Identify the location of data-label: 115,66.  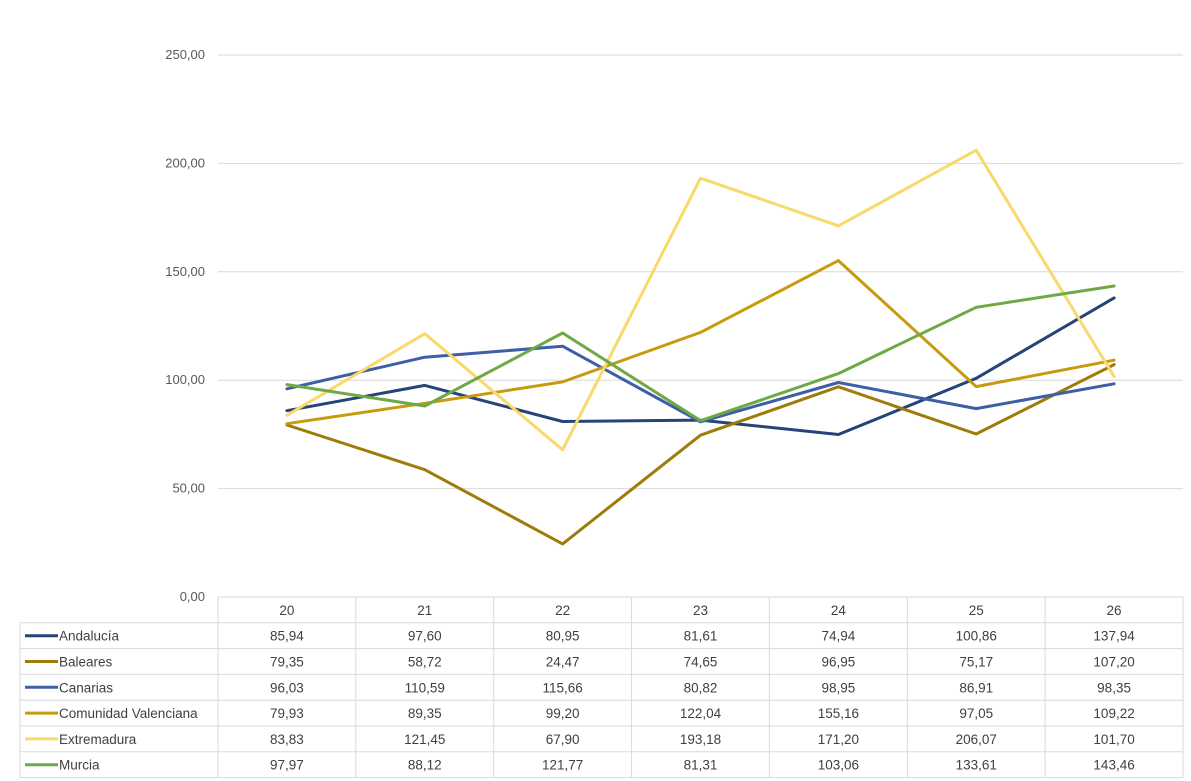
(562, 687).